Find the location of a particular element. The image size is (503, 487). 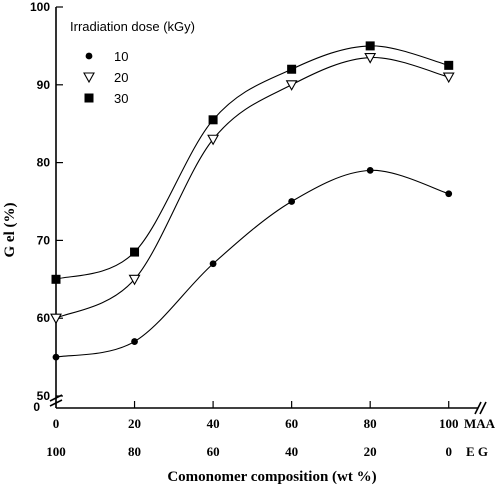

x-row-label-maa: MAA is located at coordinates (480, 423).